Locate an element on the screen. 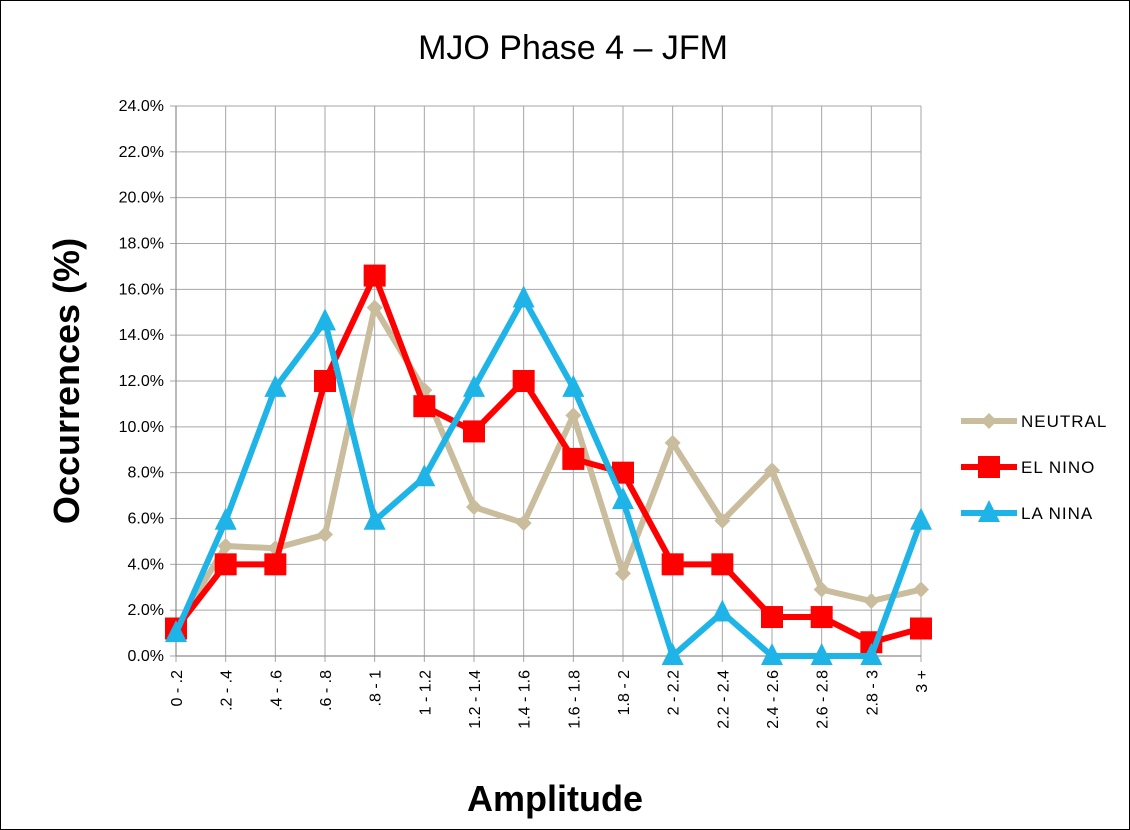 The width and height of the screenshot is (1130, 830). legend-label: NEUTRAL is located at coordinates (1064, 421).